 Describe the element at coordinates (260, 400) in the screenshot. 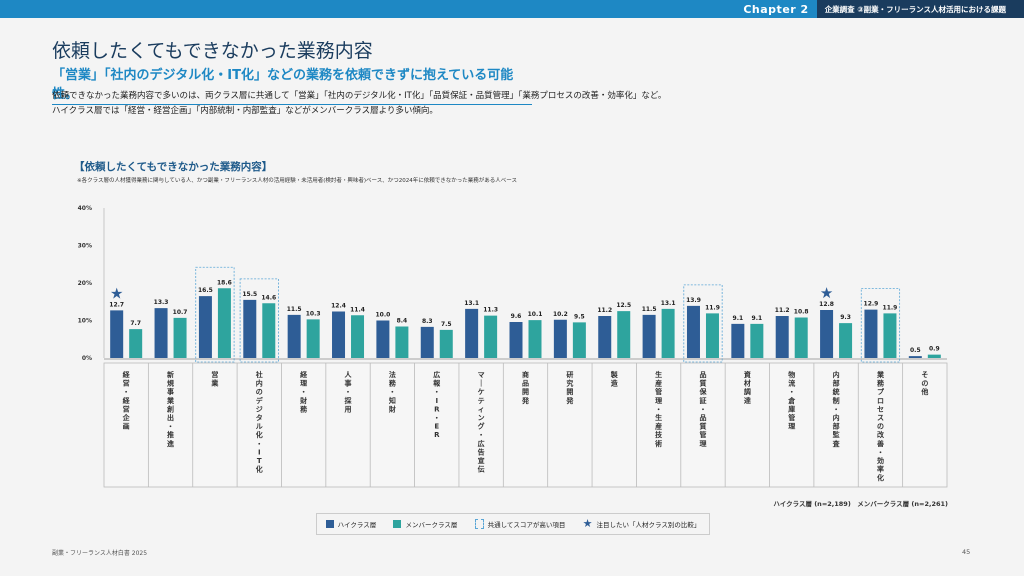

I see `category-label-char: デ` at that location.